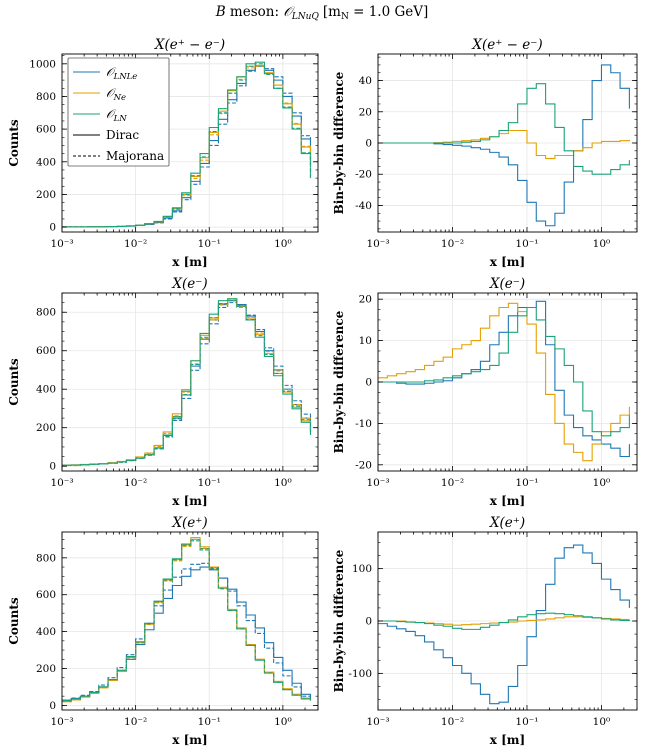 The width and height of the screenshot is (645, 755). I want to click on panel-title: X(e⁻), so click(507, 284).